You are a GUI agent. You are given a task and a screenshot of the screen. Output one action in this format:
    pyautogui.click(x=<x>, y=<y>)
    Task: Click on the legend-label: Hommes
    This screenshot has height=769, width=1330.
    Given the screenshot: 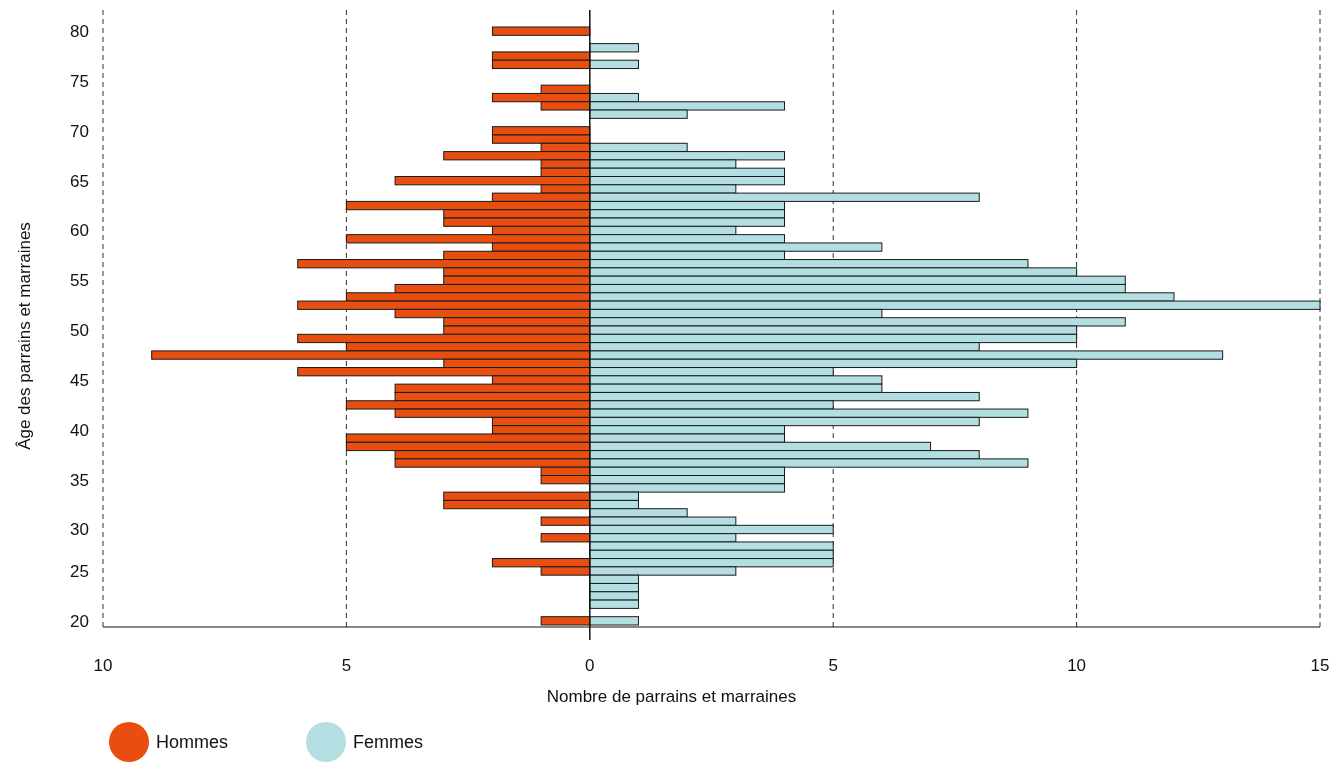 What is the action you would take?
    pyautogui.click(x=192, y=742)
    